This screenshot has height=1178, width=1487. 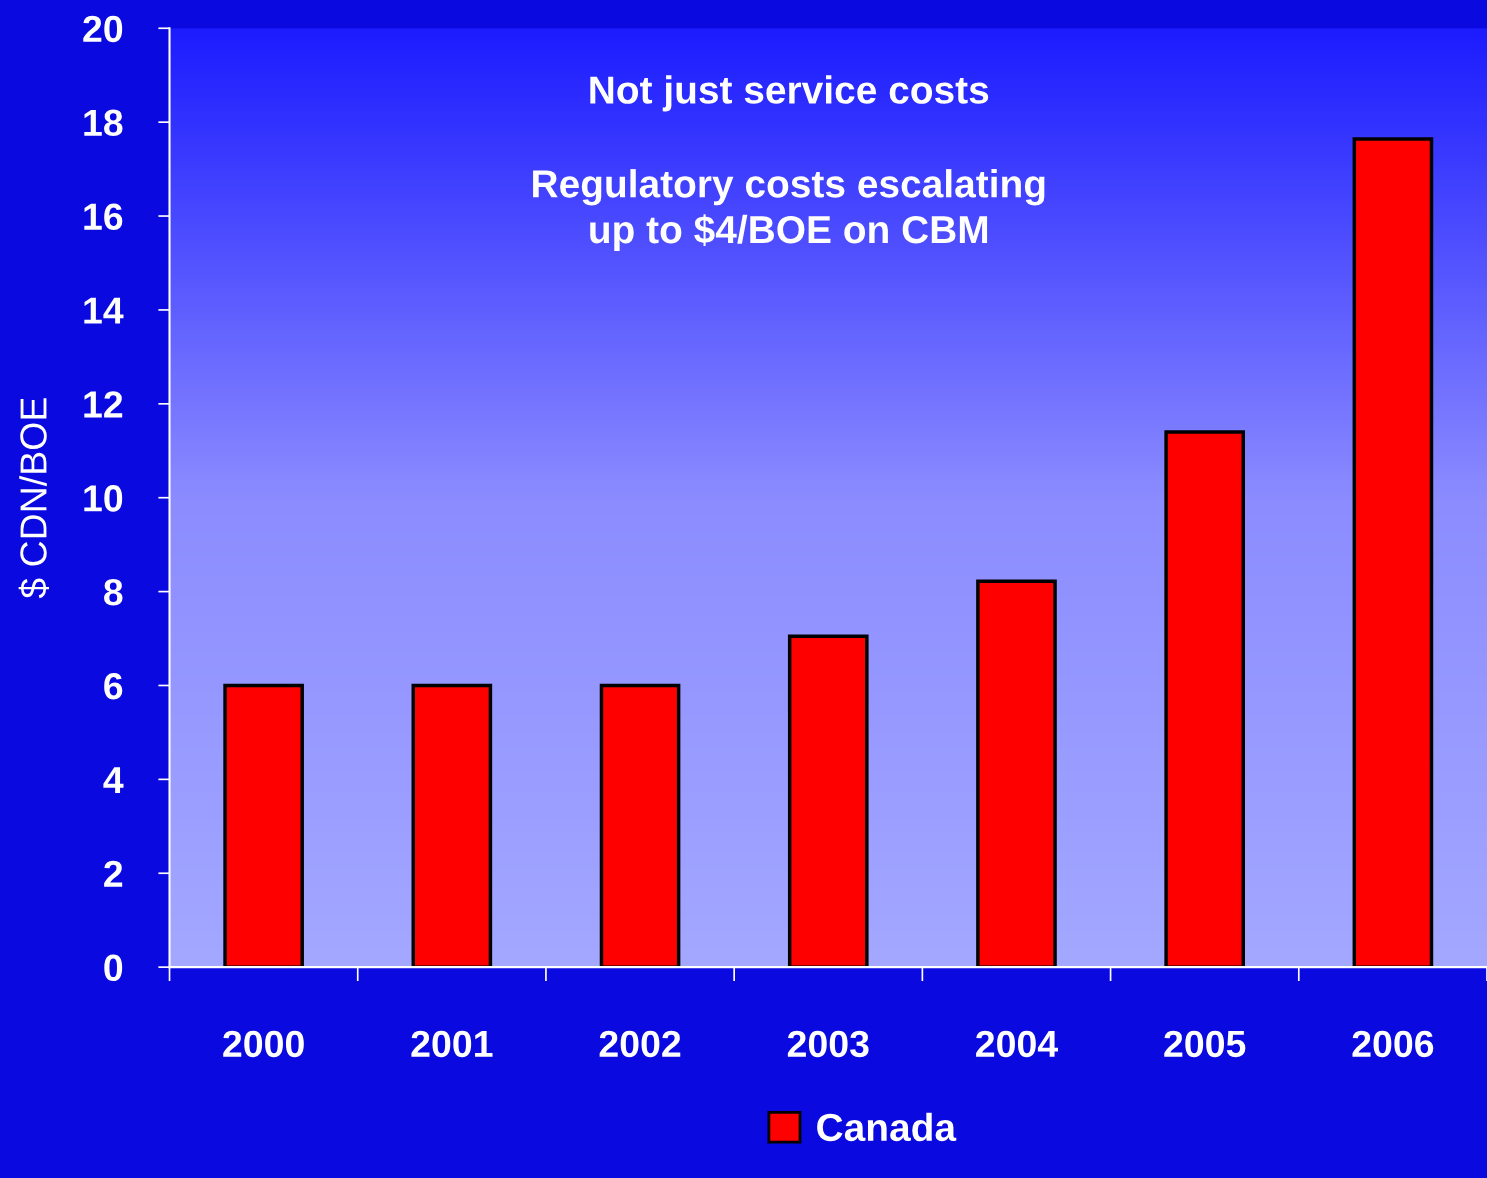 I want to click on text: Regulatory costs escalating up to $4/BOE on CBM, so click(x=789, y=210).